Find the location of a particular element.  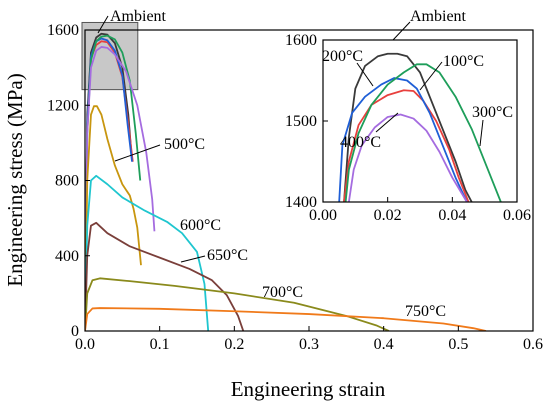

annotation-ambient-inset: Ambient is located at coordinates (438, 16).